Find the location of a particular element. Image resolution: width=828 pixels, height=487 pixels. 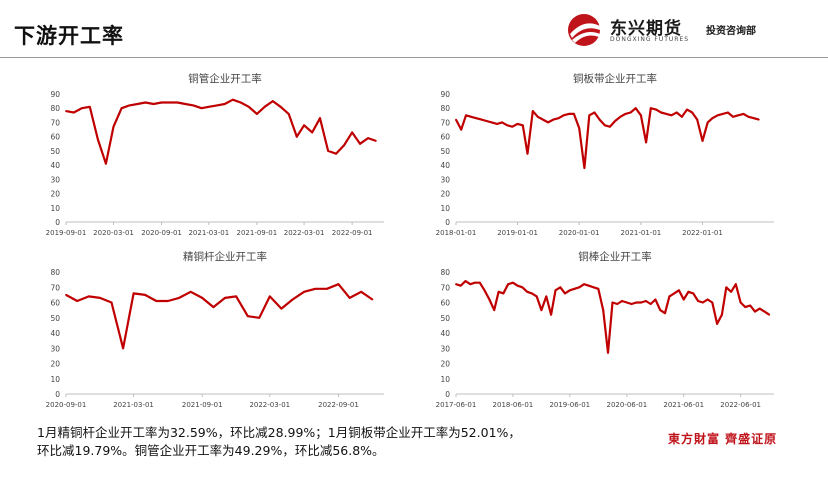

x-tick-label: 2020-06-01 is located at coordinates (627, 405).